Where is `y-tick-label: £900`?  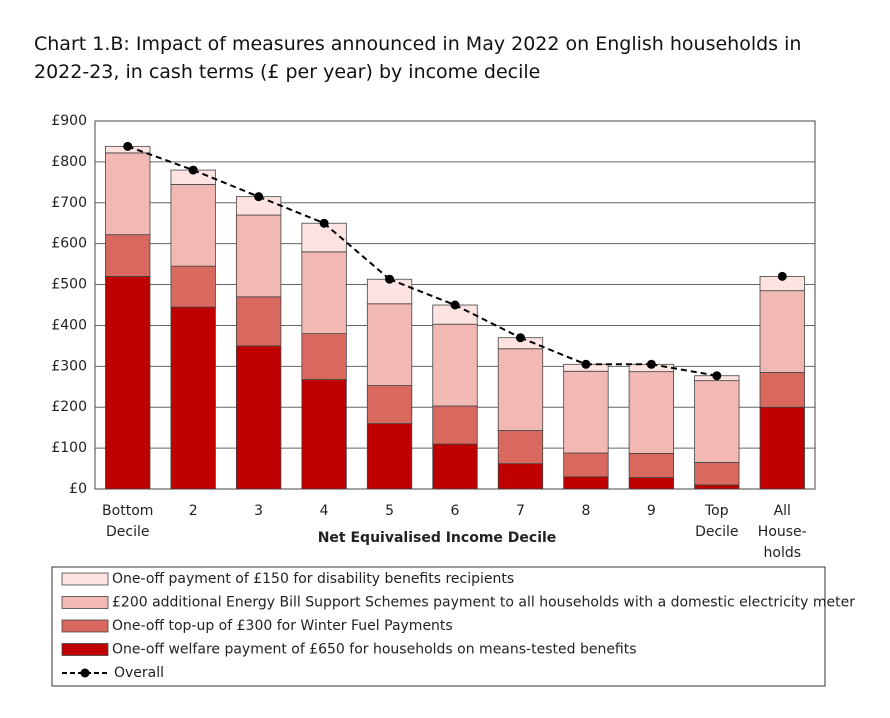 y-tick-label: £900 is located at coordinates (69, 121).